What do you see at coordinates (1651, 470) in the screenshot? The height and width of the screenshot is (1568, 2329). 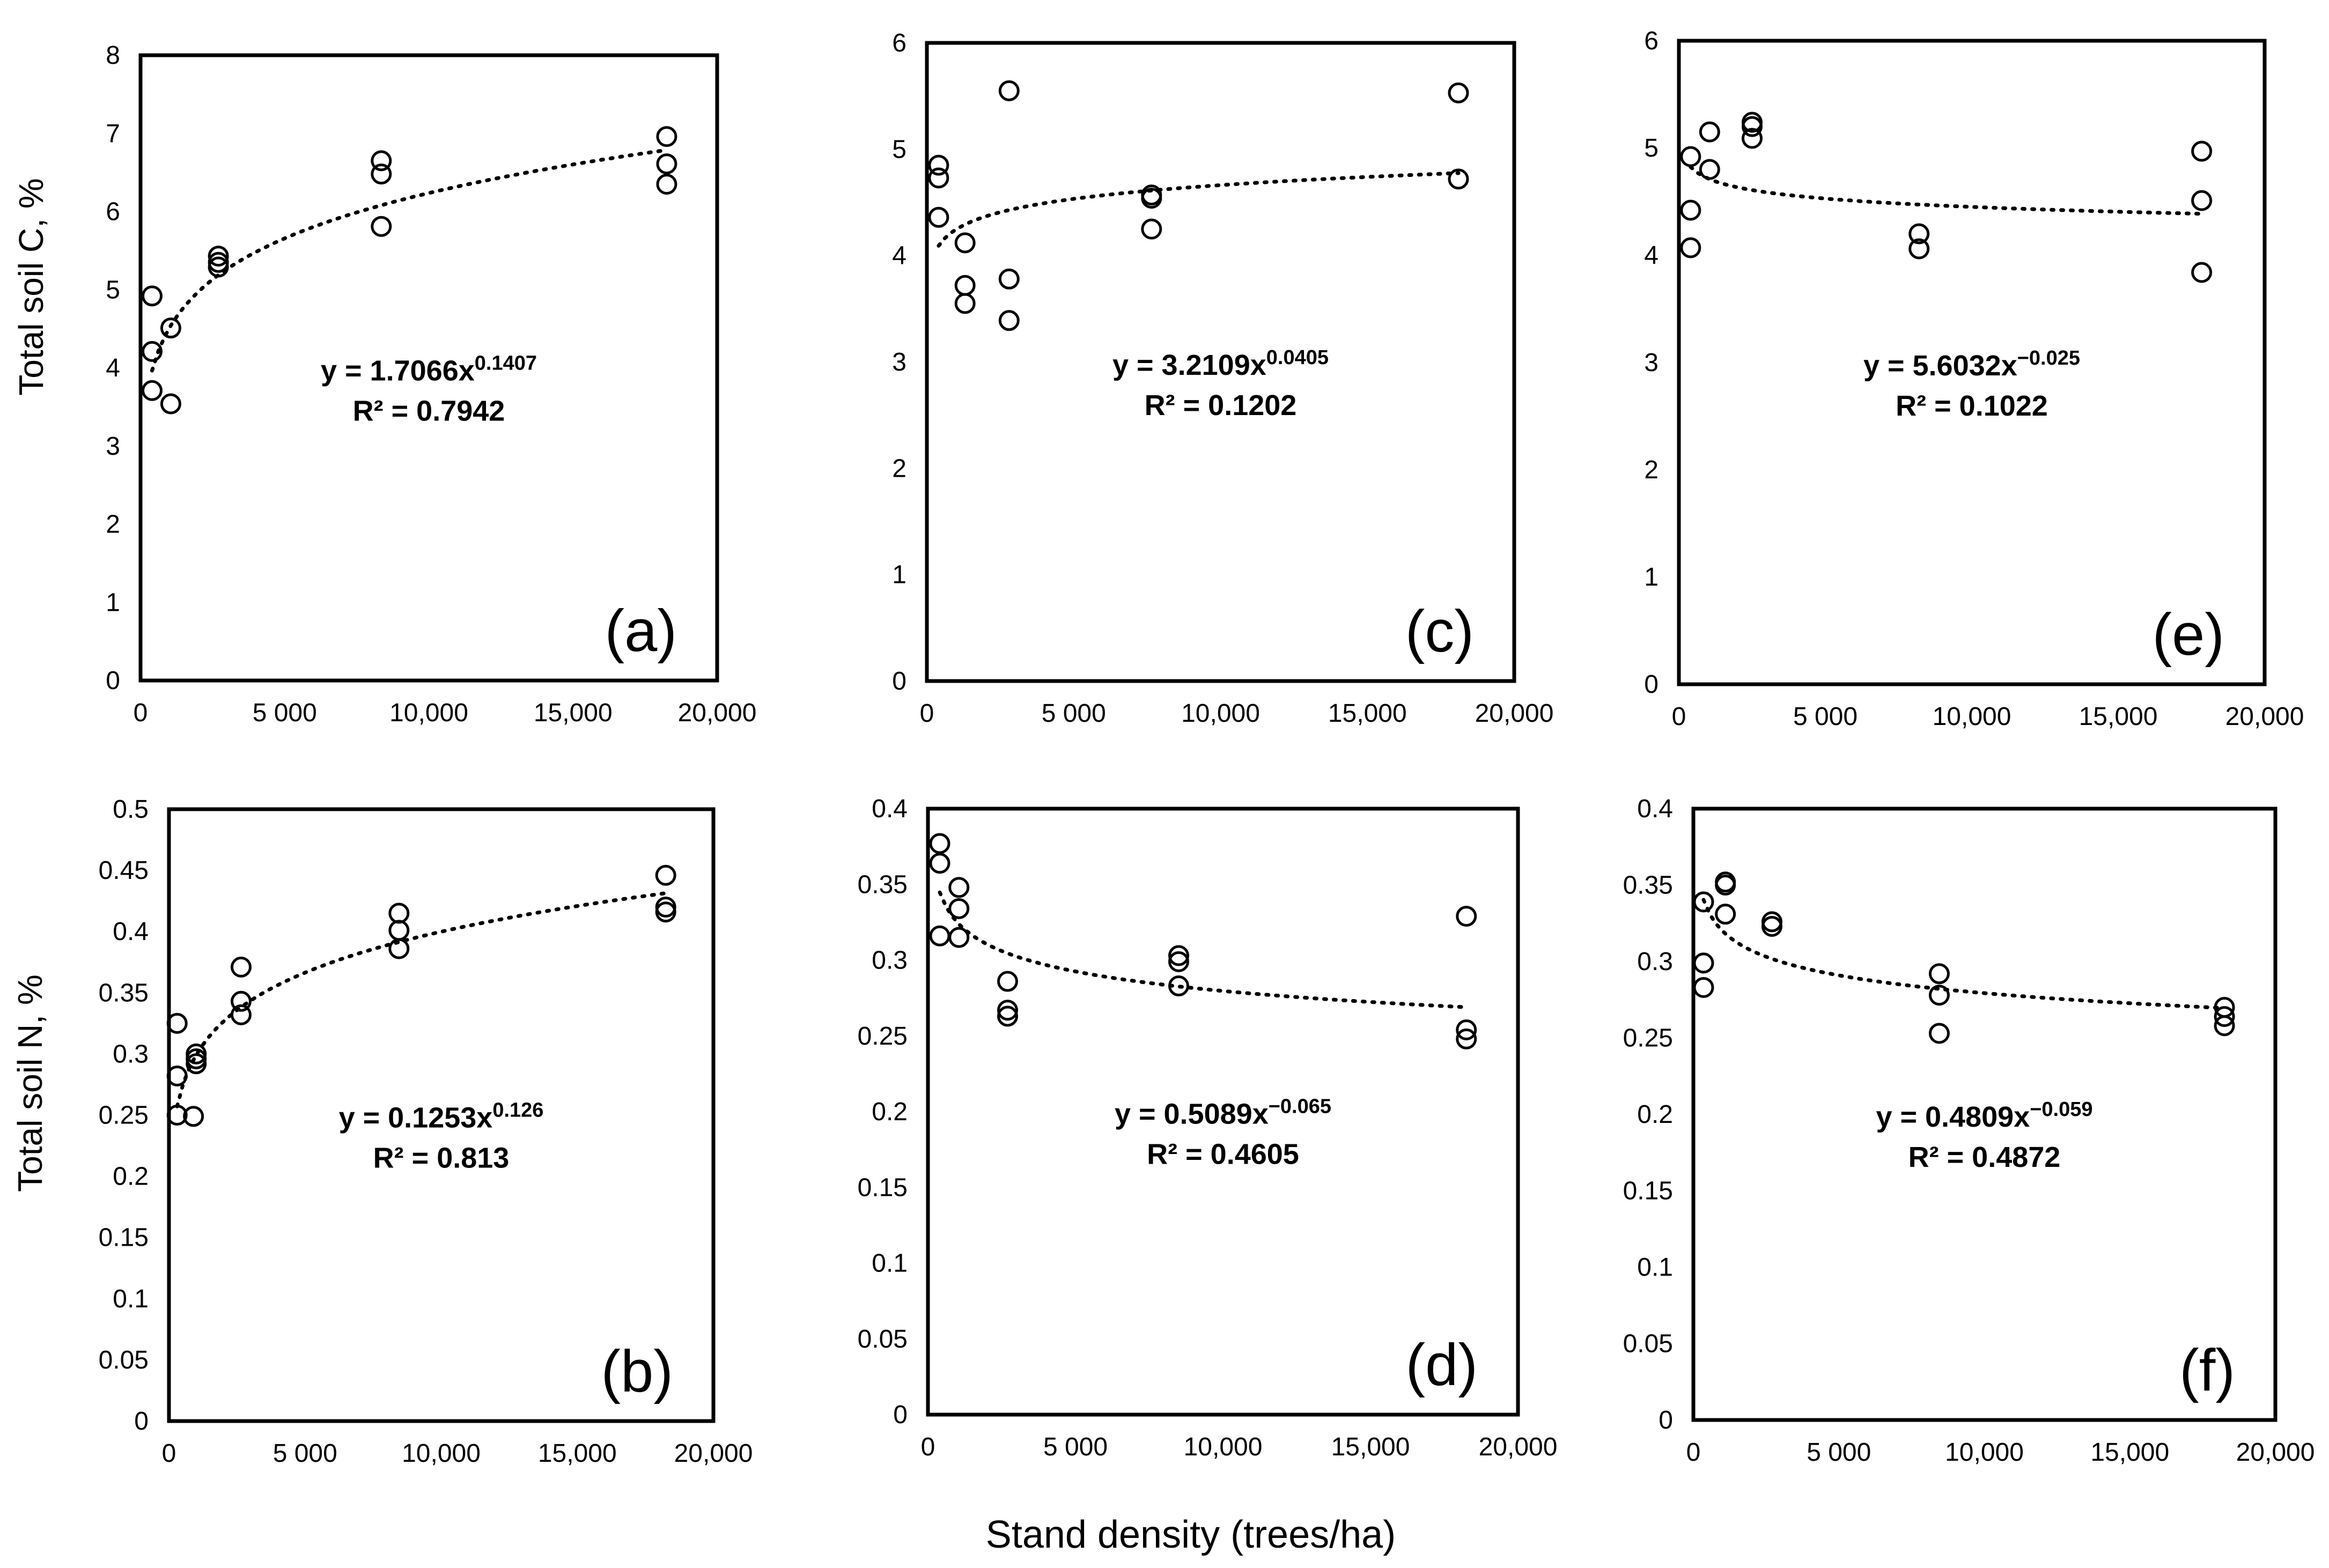 I see `y-tick-label: 2` at bounding box center [1651, 470].